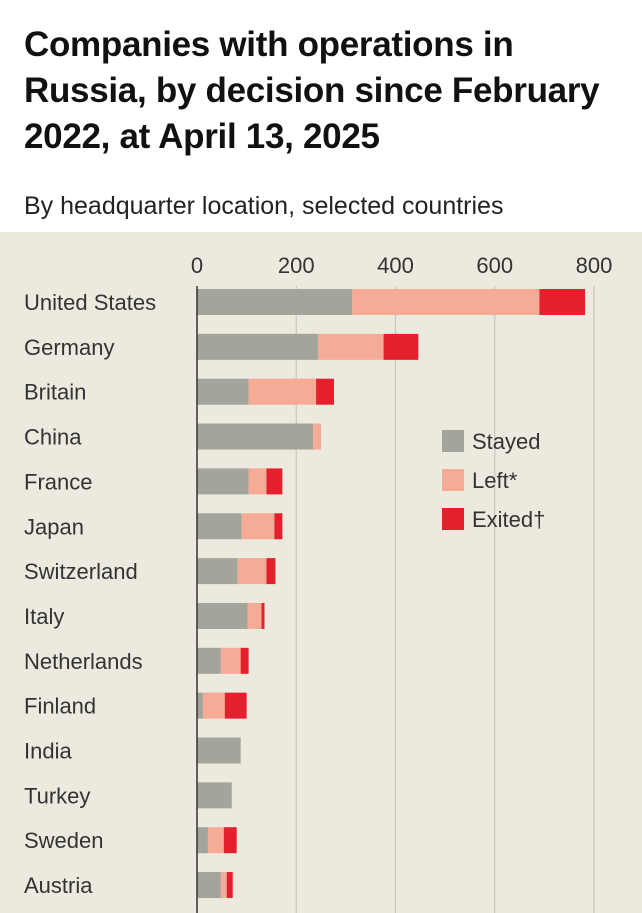 This screenshot has width=642, height=913. I want to click on bar-austria-stayed, so click(209, 885).